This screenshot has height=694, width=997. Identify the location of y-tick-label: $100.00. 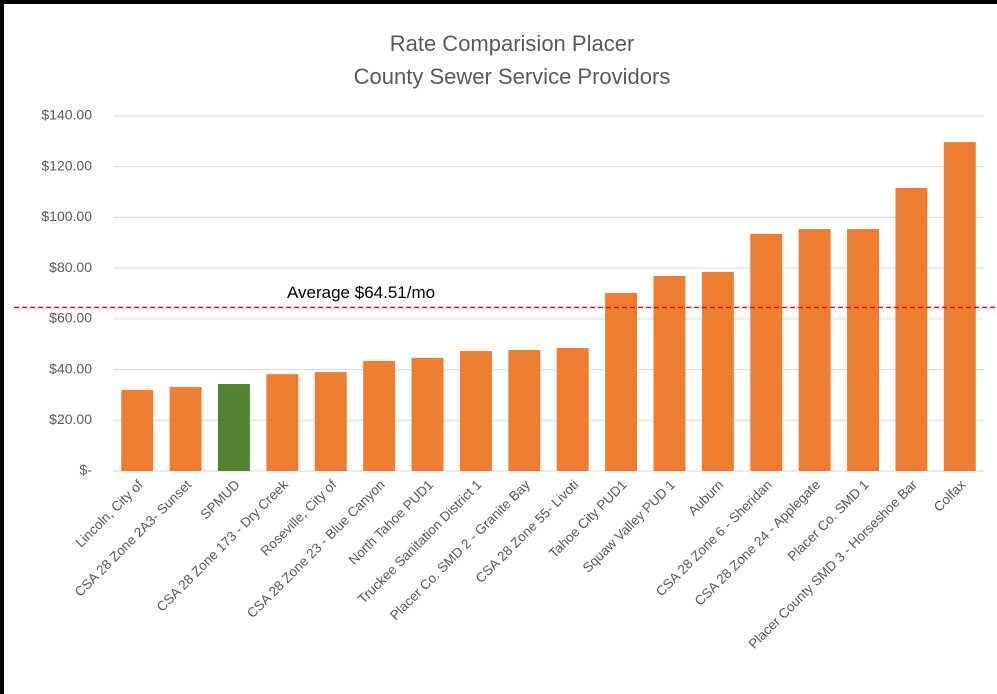
(66, 216).